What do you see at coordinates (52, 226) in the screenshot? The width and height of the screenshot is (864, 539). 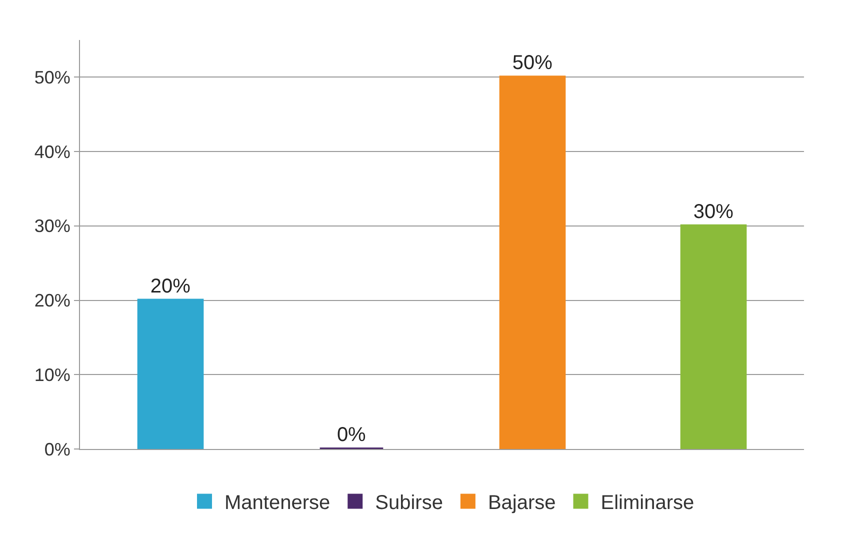 I see `y-tick-label: 30%` at bounding box center [52, 226].